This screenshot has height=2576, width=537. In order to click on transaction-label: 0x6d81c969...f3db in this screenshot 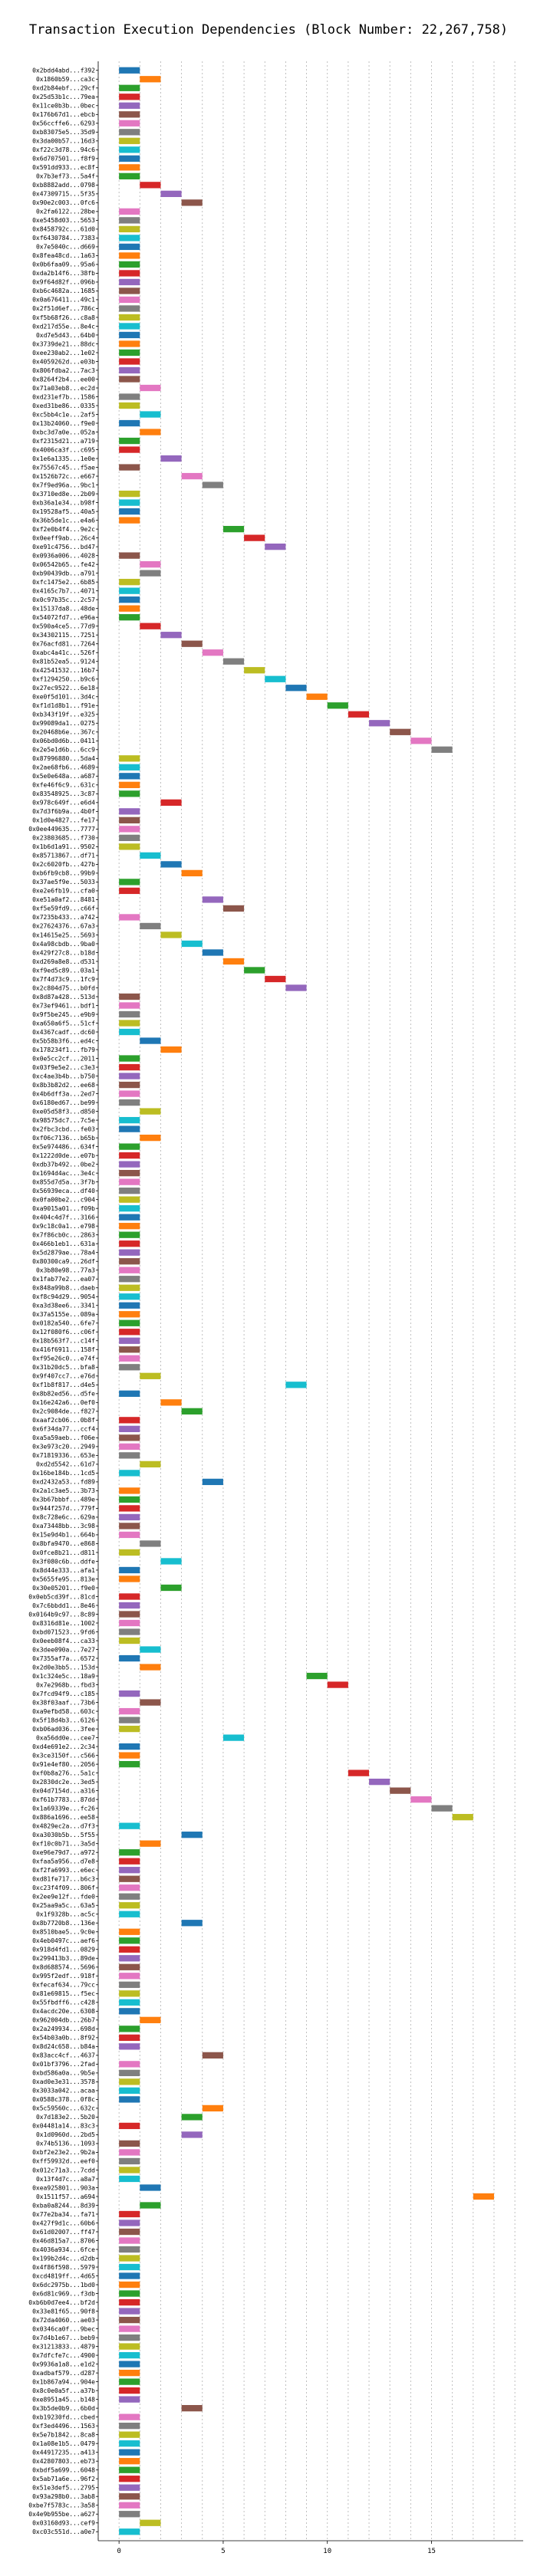, I will do `click(63, 2294)`.